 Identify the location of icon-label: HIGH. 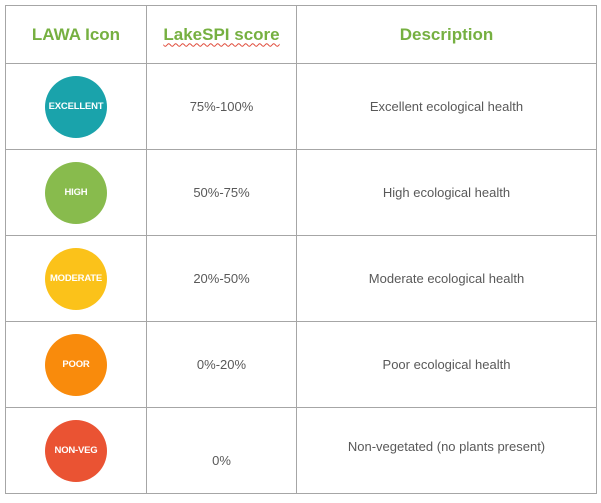
(76, 192).